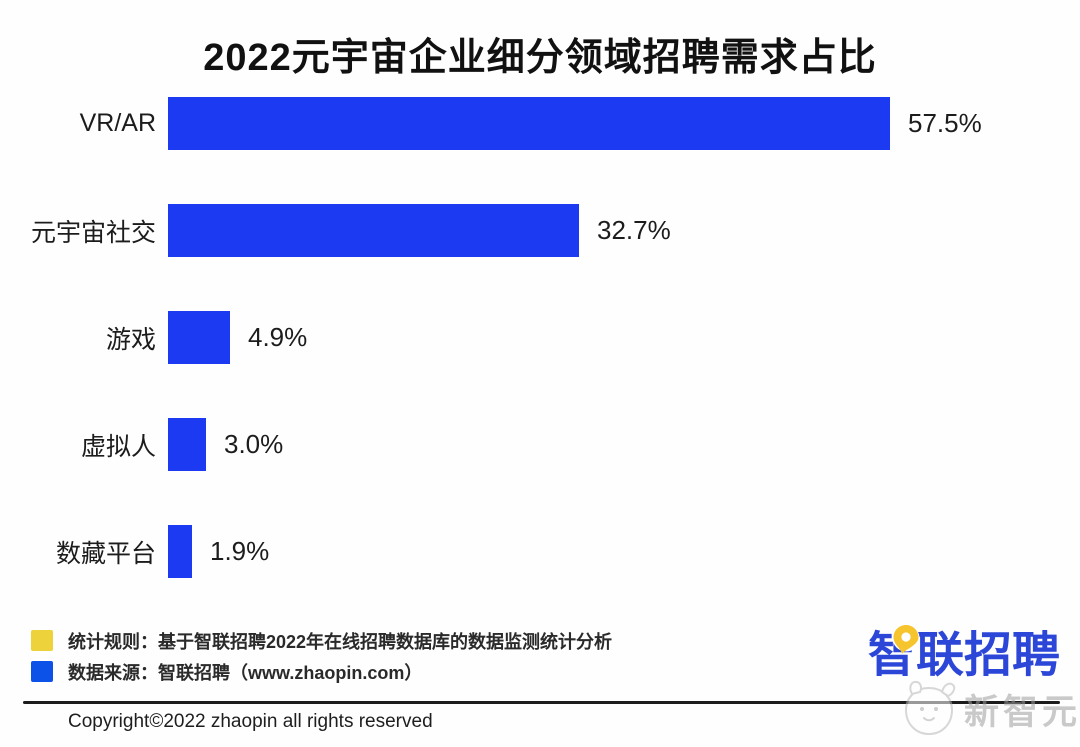 Image resolution: width=1080 pixels, height=747 pixels. I want to click on legend-label-stat-rule: 统计规则：基于智联招聘2022年在线招聘数据库的数据监测统计分析, so click(340, 641).